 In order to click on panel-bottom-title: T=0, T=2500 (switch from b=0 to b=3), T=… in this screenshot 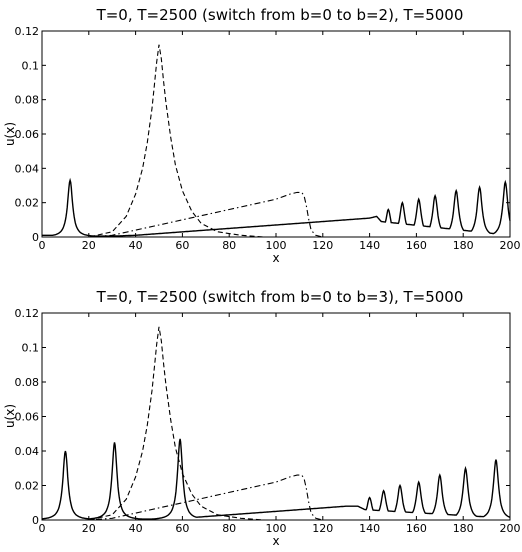, I will do `click(280, 297)`.